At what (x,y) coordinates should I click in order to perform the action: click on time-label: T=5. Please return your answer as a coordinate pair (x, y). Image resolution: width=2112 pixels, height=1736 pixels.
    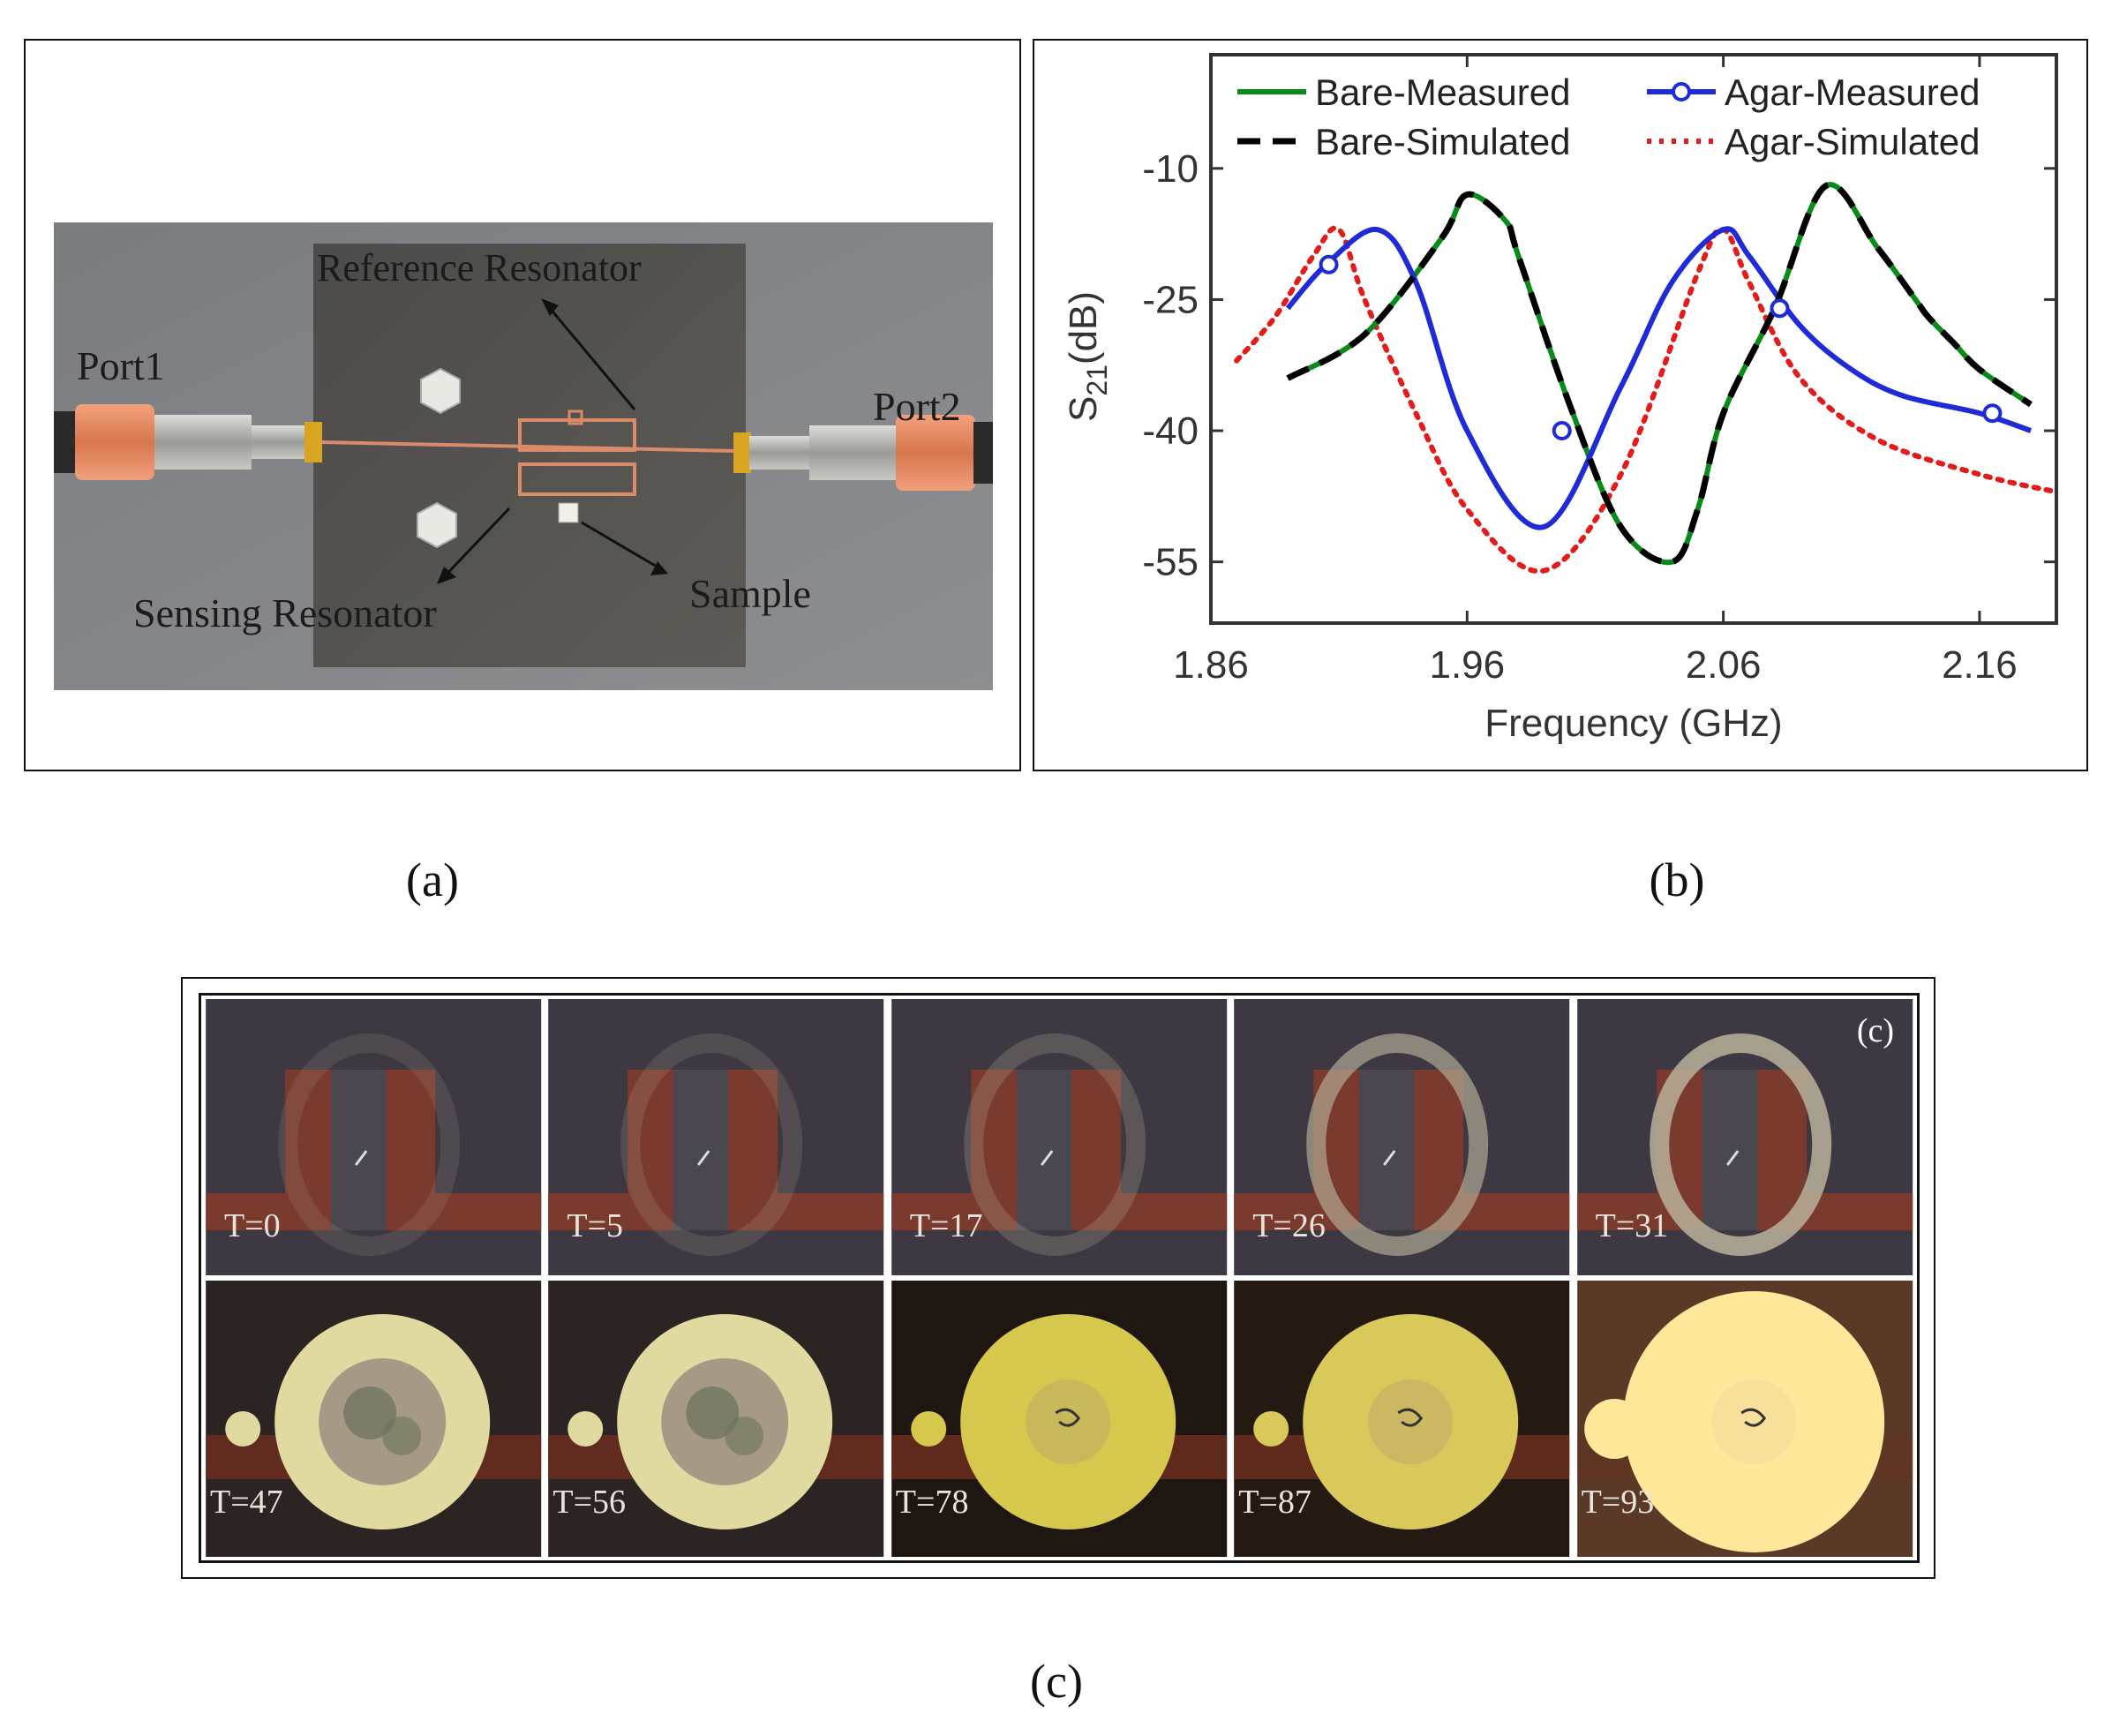
    Looking at the image, I should click on (595, 1225).